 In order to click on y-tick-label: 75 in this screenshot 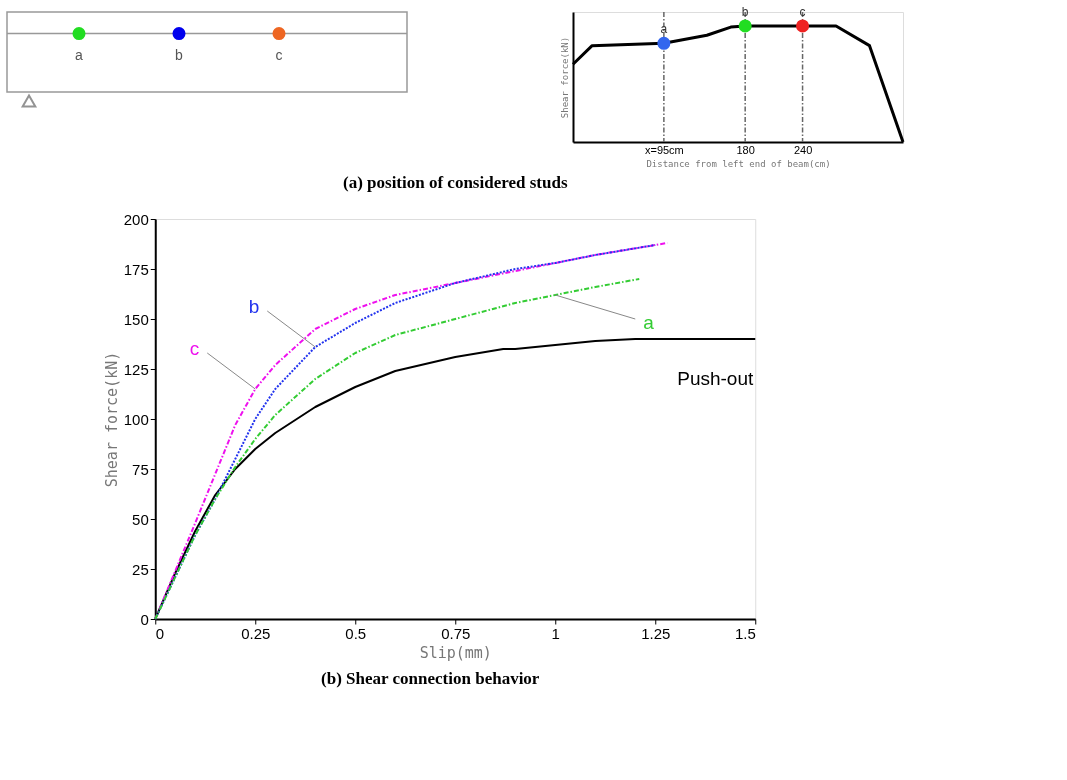, I will do `click(140, 469)`.